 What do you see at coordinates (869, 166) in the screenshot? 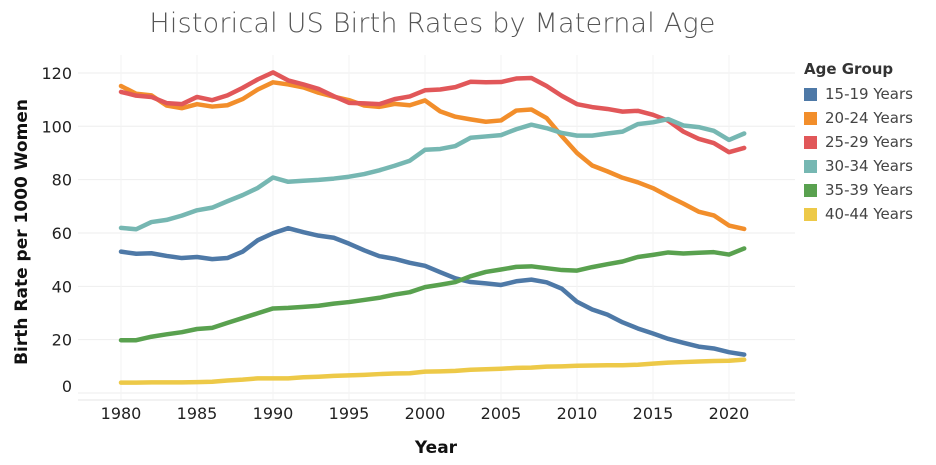
I see `legend-label: 30-34 Years` at bounding box center [869, 166].